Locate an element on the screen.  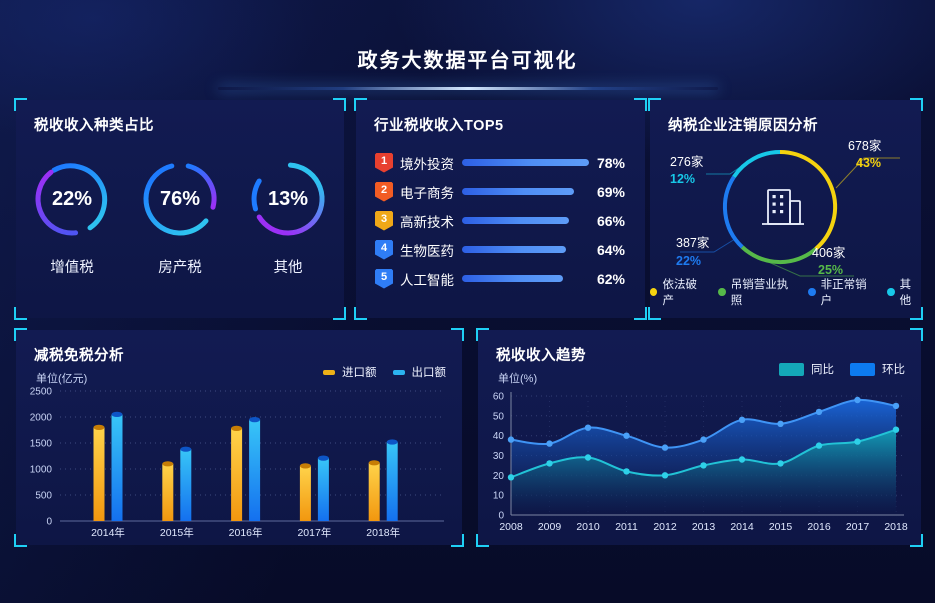
legend-item-import-amount: 进口额 is located at coordinates (350, 372).